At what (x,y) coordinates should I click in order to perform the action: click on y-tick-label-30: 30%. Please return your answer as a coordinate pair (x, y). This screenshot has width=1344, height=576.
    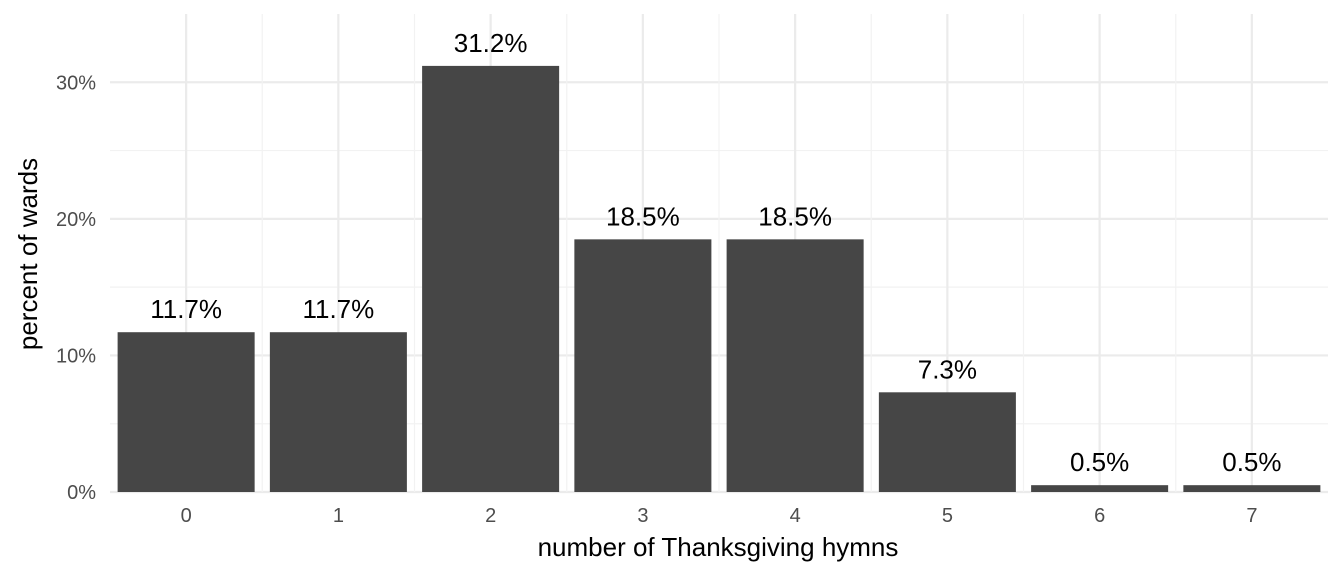
    Looking at the image, I should click on (76, 83).